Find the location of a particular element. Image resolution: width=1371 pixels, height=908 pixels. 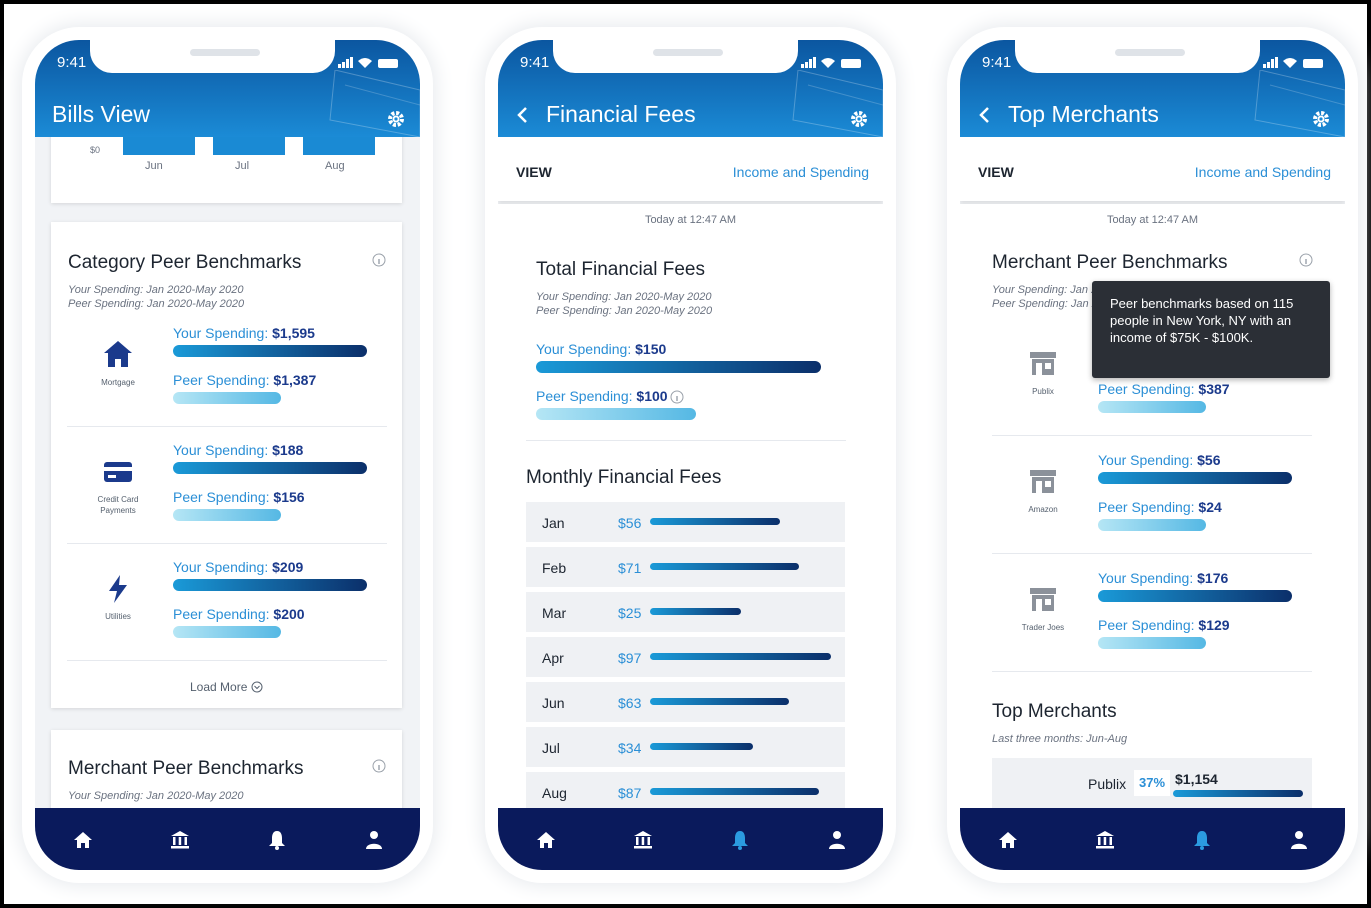

screen-title: Financial Fees is located at coordinates (621, 114).